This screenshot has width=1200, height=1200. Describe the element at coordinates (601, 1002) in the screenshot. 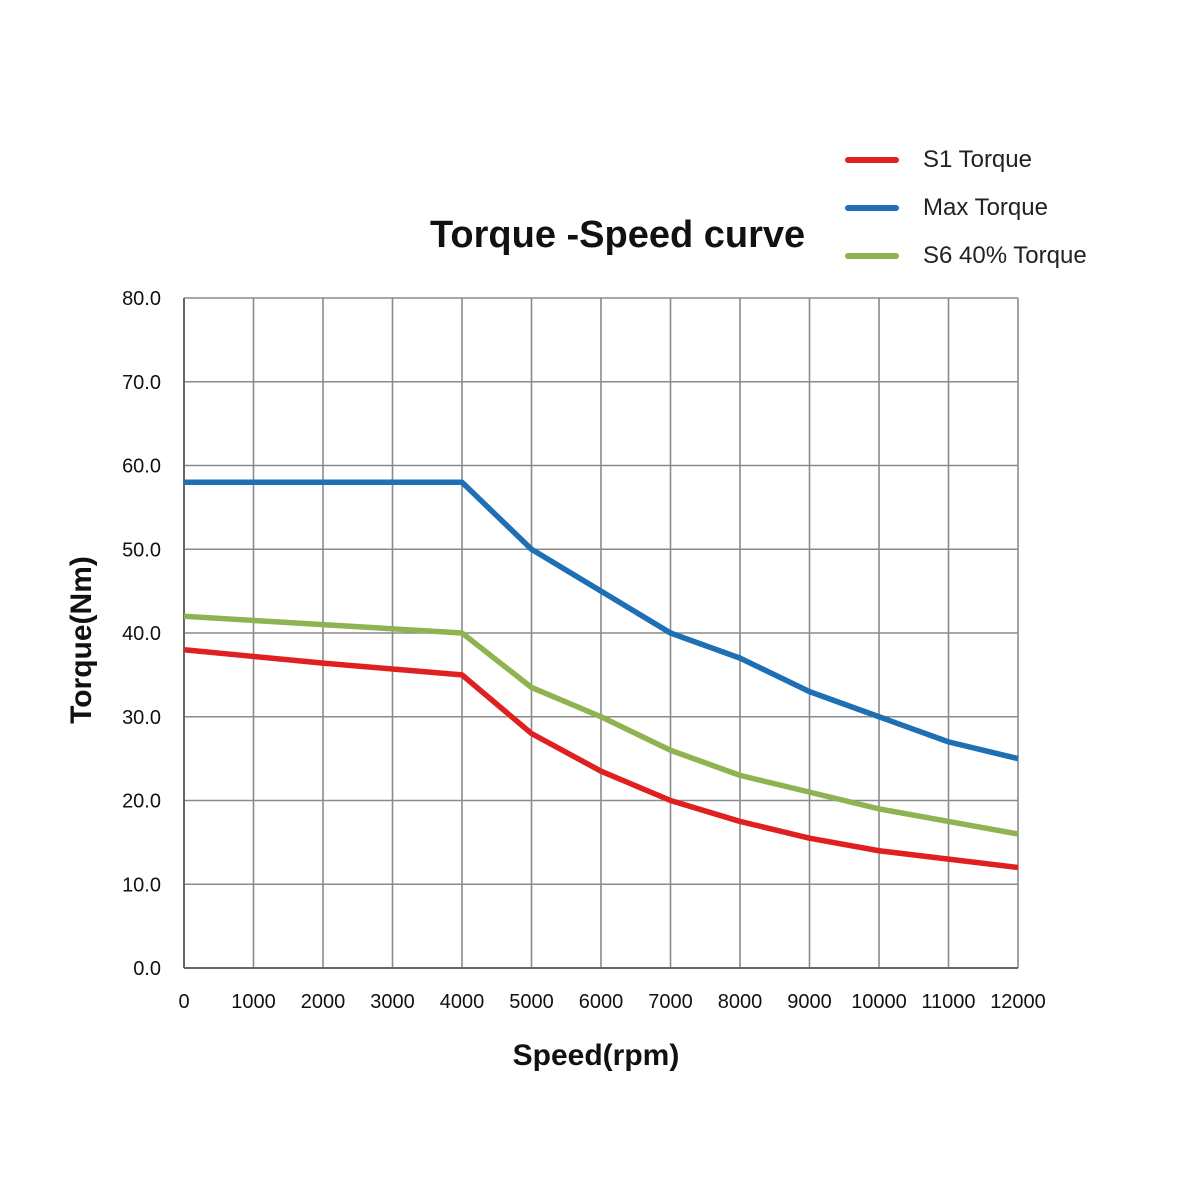

I see `x-tick-label: 6000` at that location.